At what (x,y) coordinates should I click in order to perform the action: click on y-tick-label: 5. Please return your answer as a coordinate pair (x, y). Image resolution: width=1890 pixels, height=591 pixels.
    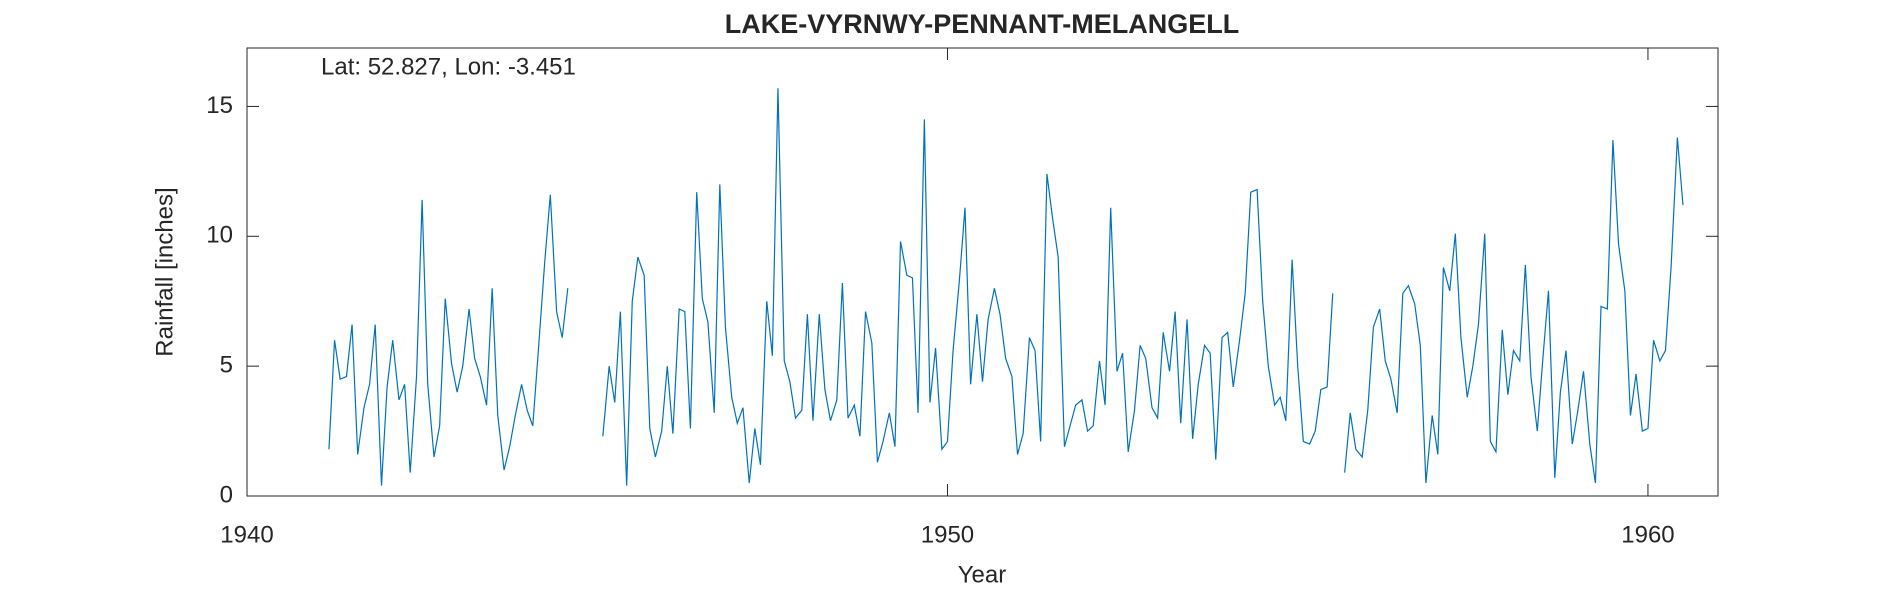
    Looking at the image, I should click on (226, 364).